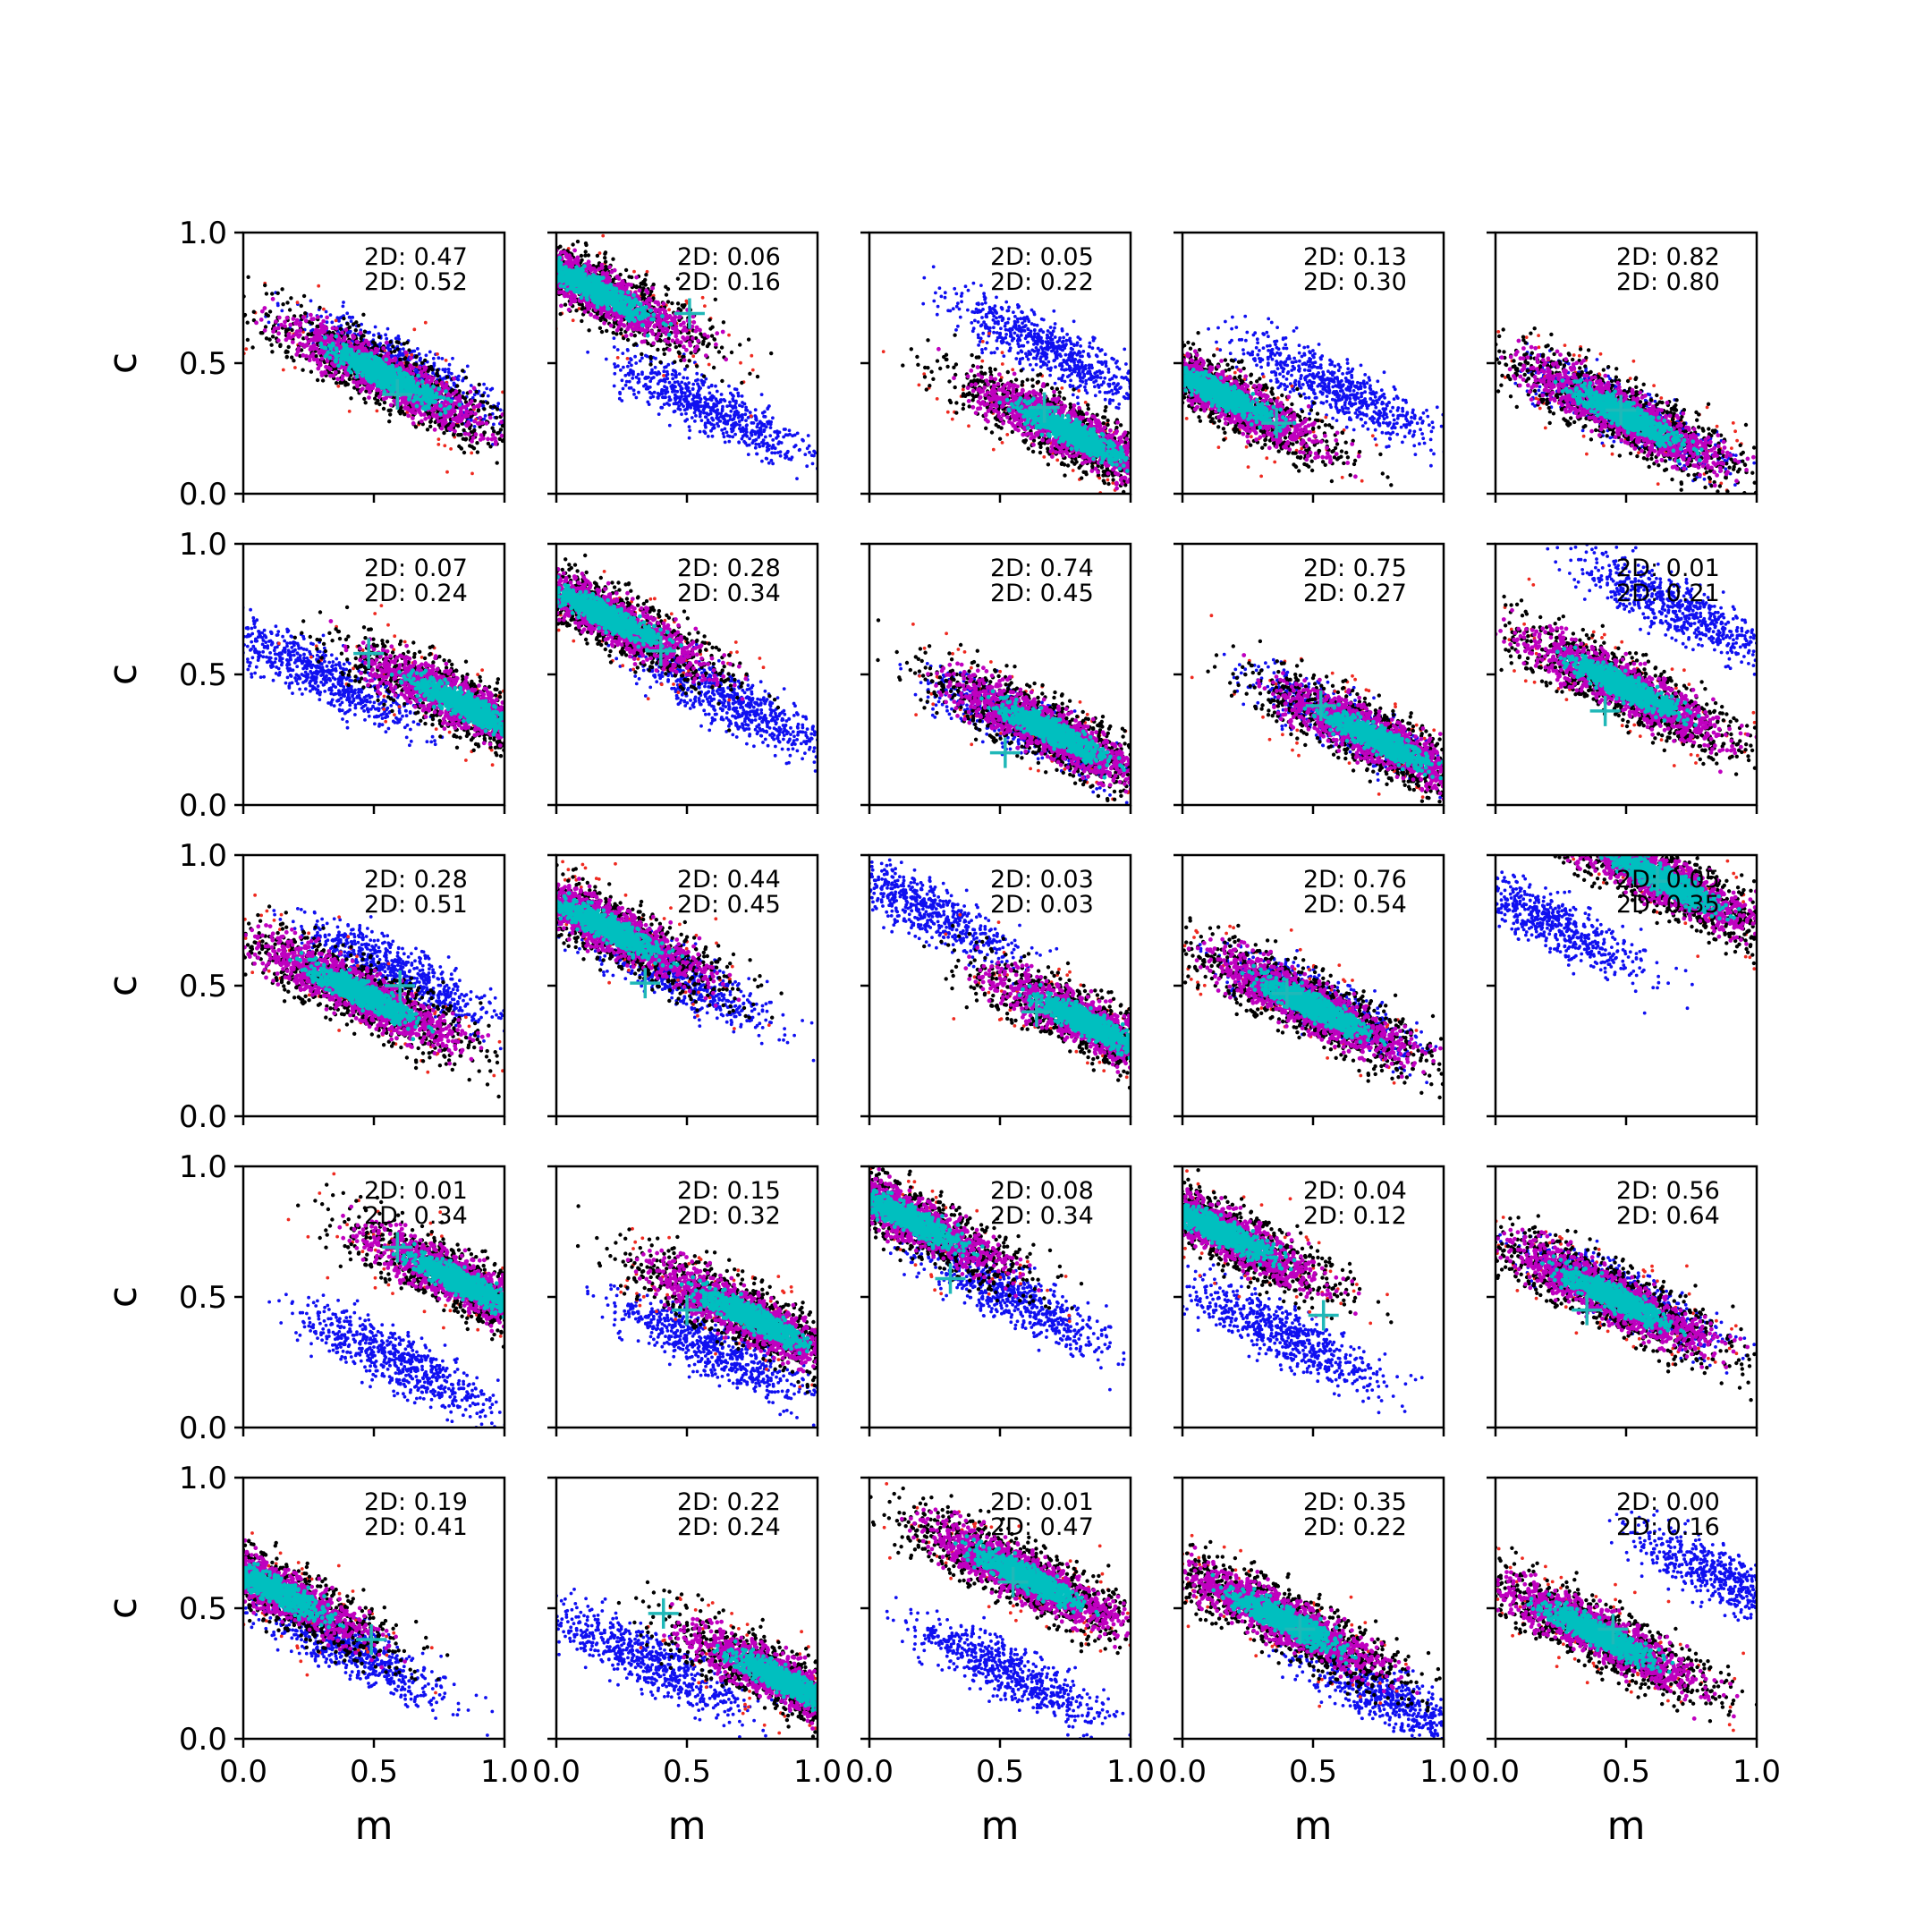 This screenshot has height=1932, width=1932. What do you see at coordinates (1355, 257) in the screenshot?
I see `stat-label: 2D: 0.13` at bounding box center [1355, 257].